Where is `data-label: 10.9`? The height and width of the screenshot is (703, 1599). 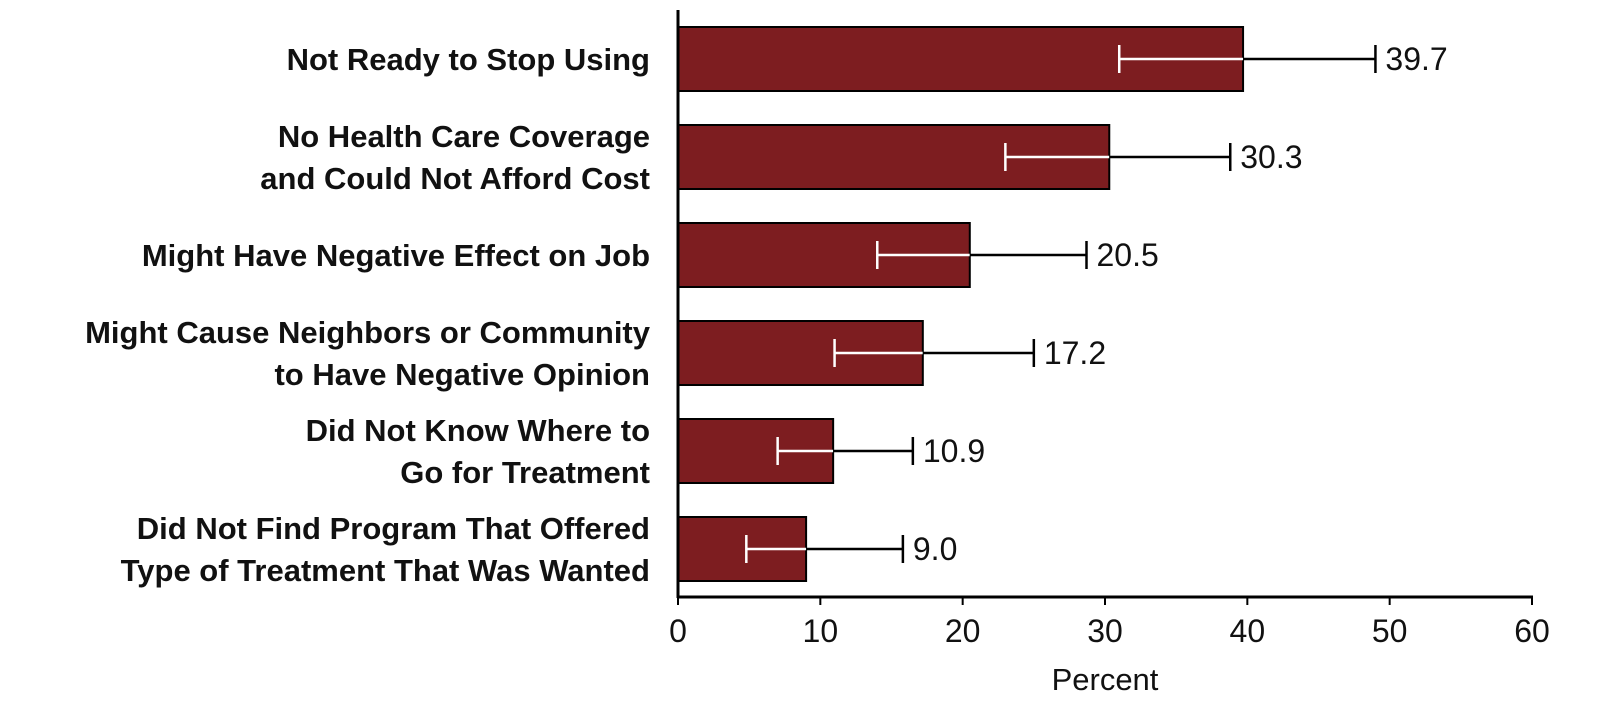
data-label: 10.9 is located at coordinates (954, 451).